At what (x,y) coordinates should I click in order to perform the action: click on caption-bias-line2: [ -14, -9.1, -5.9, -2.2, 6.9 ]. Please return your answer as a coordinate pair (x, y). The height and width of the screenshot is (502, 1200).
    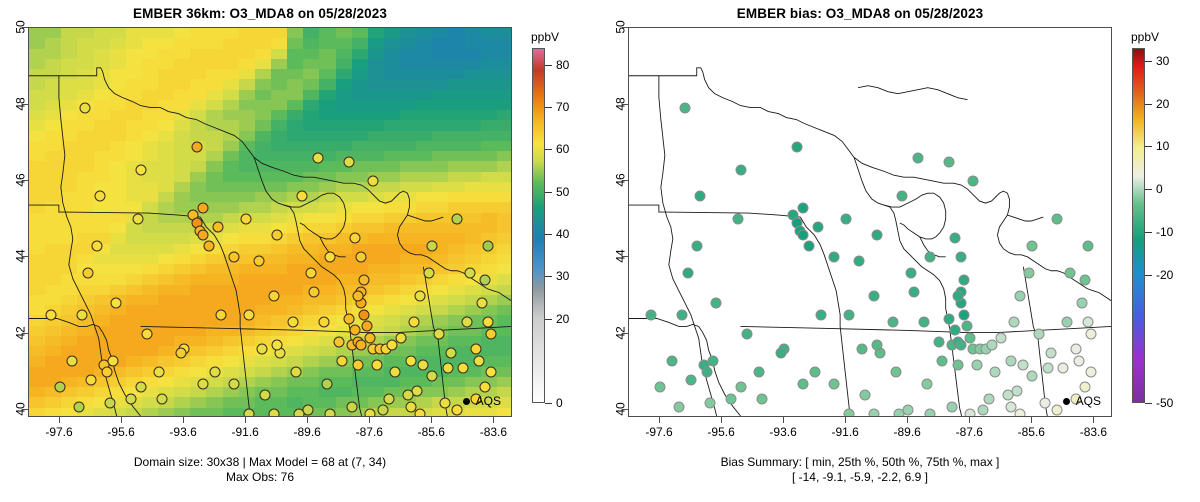
    Looking at the image, I should click on (860, 477).